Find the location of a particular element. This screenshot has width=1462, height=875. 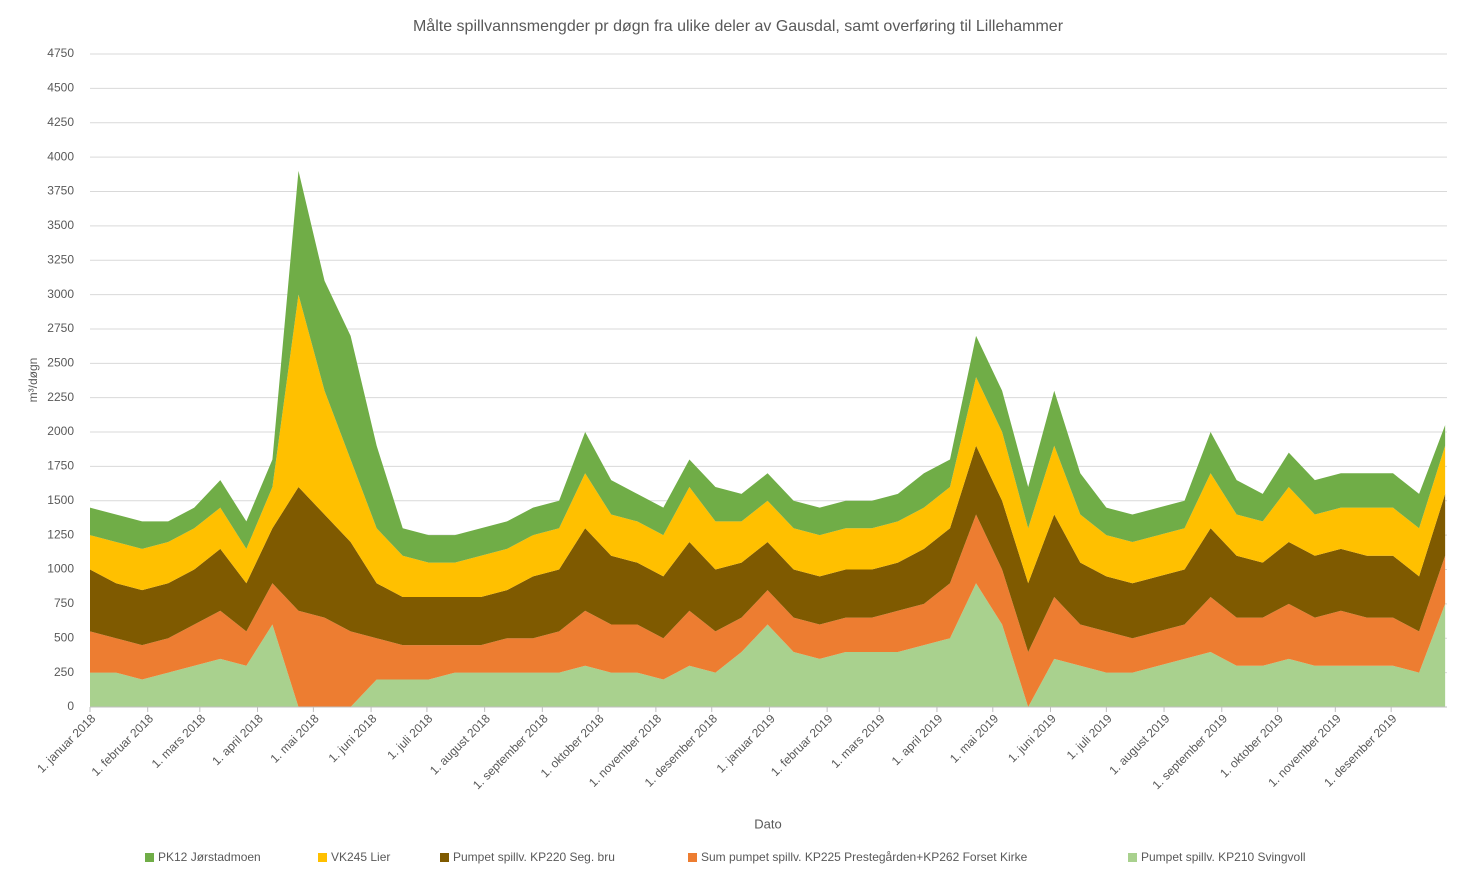

x-tick-label: 1. august 2019 is located at coordinates (1139, 744).